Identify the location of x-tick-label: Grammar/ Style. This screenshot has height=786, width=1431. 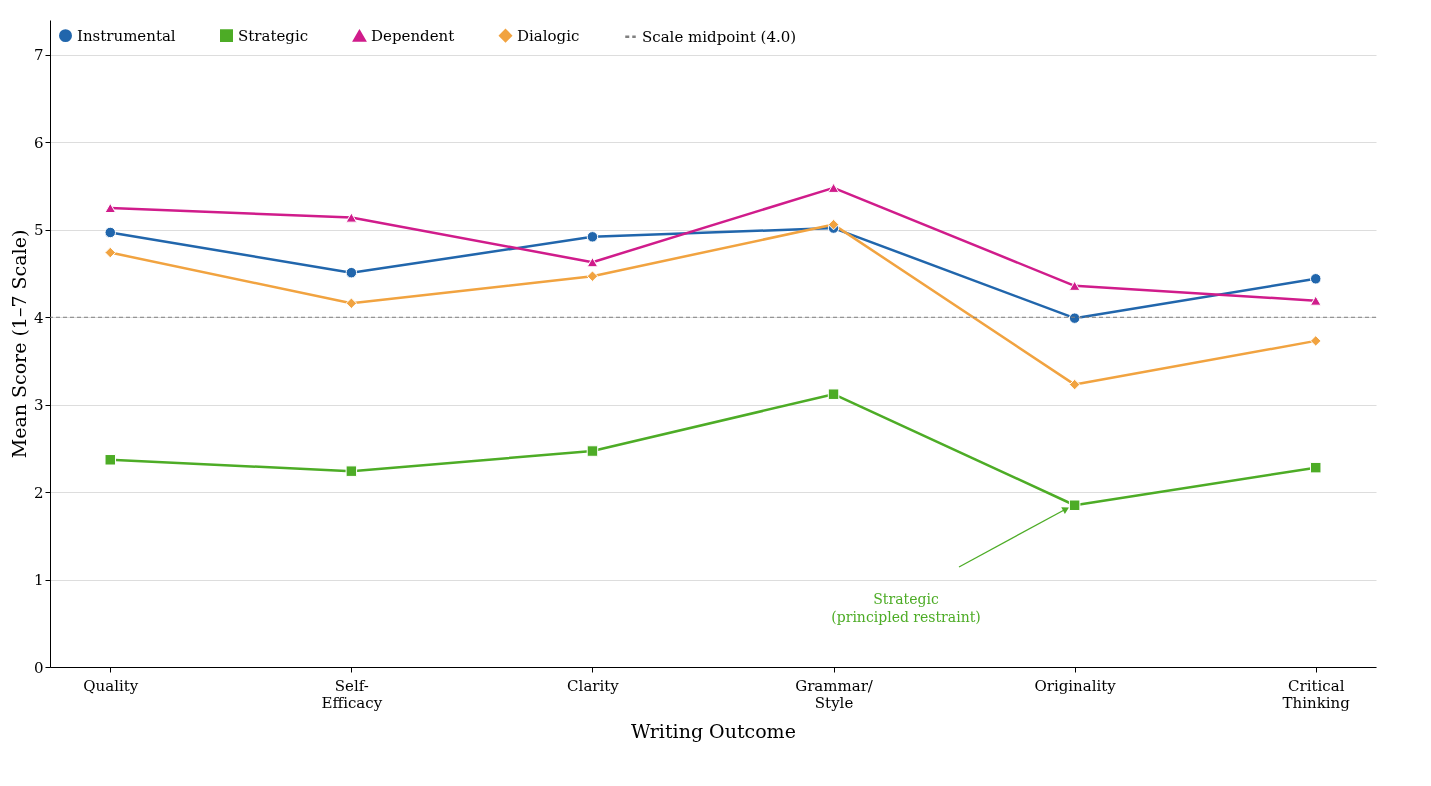
(834, 694).